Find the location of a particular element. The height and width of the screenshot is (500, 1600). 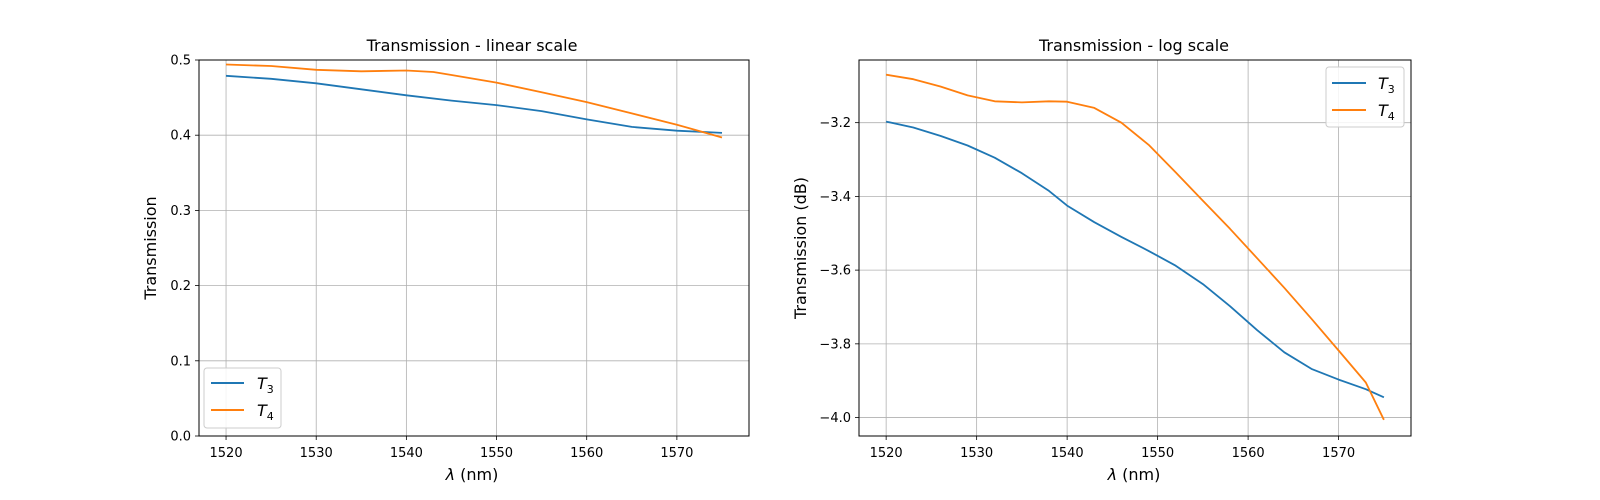

y-tick-label: −3.2 is located at coordinates (835, 123).